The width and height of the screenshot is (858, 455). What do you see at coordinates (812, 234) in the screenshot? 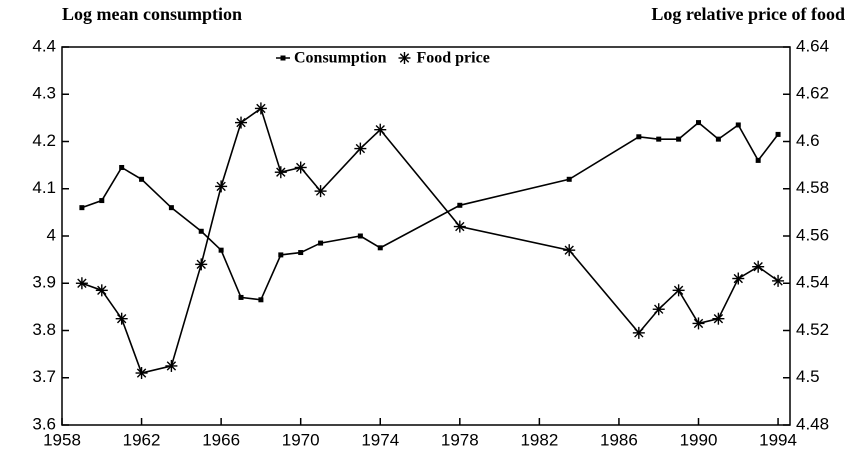
I see `y2-tick-label: 4.56` at bounding box center [812, 234].